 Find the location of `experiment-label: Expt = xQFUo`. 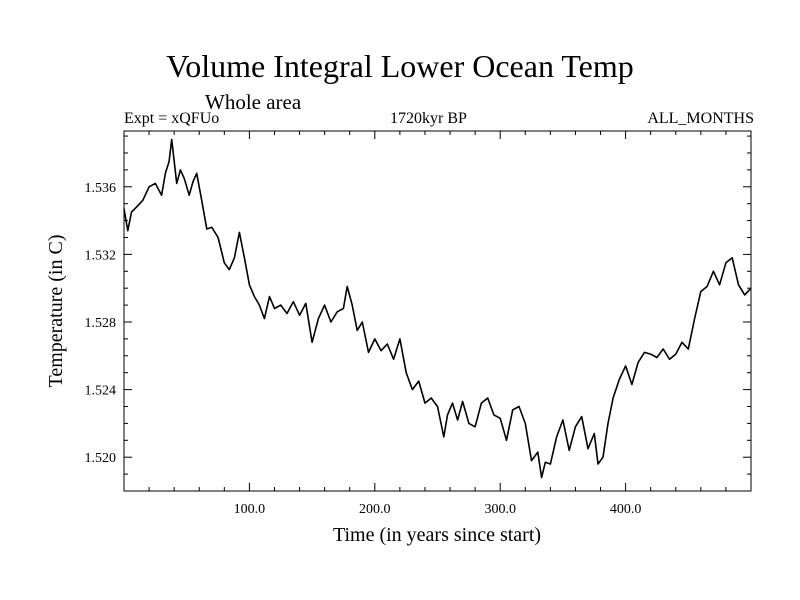

experiment-label: Expt = xQFUo is located at coordinates (172, 118).